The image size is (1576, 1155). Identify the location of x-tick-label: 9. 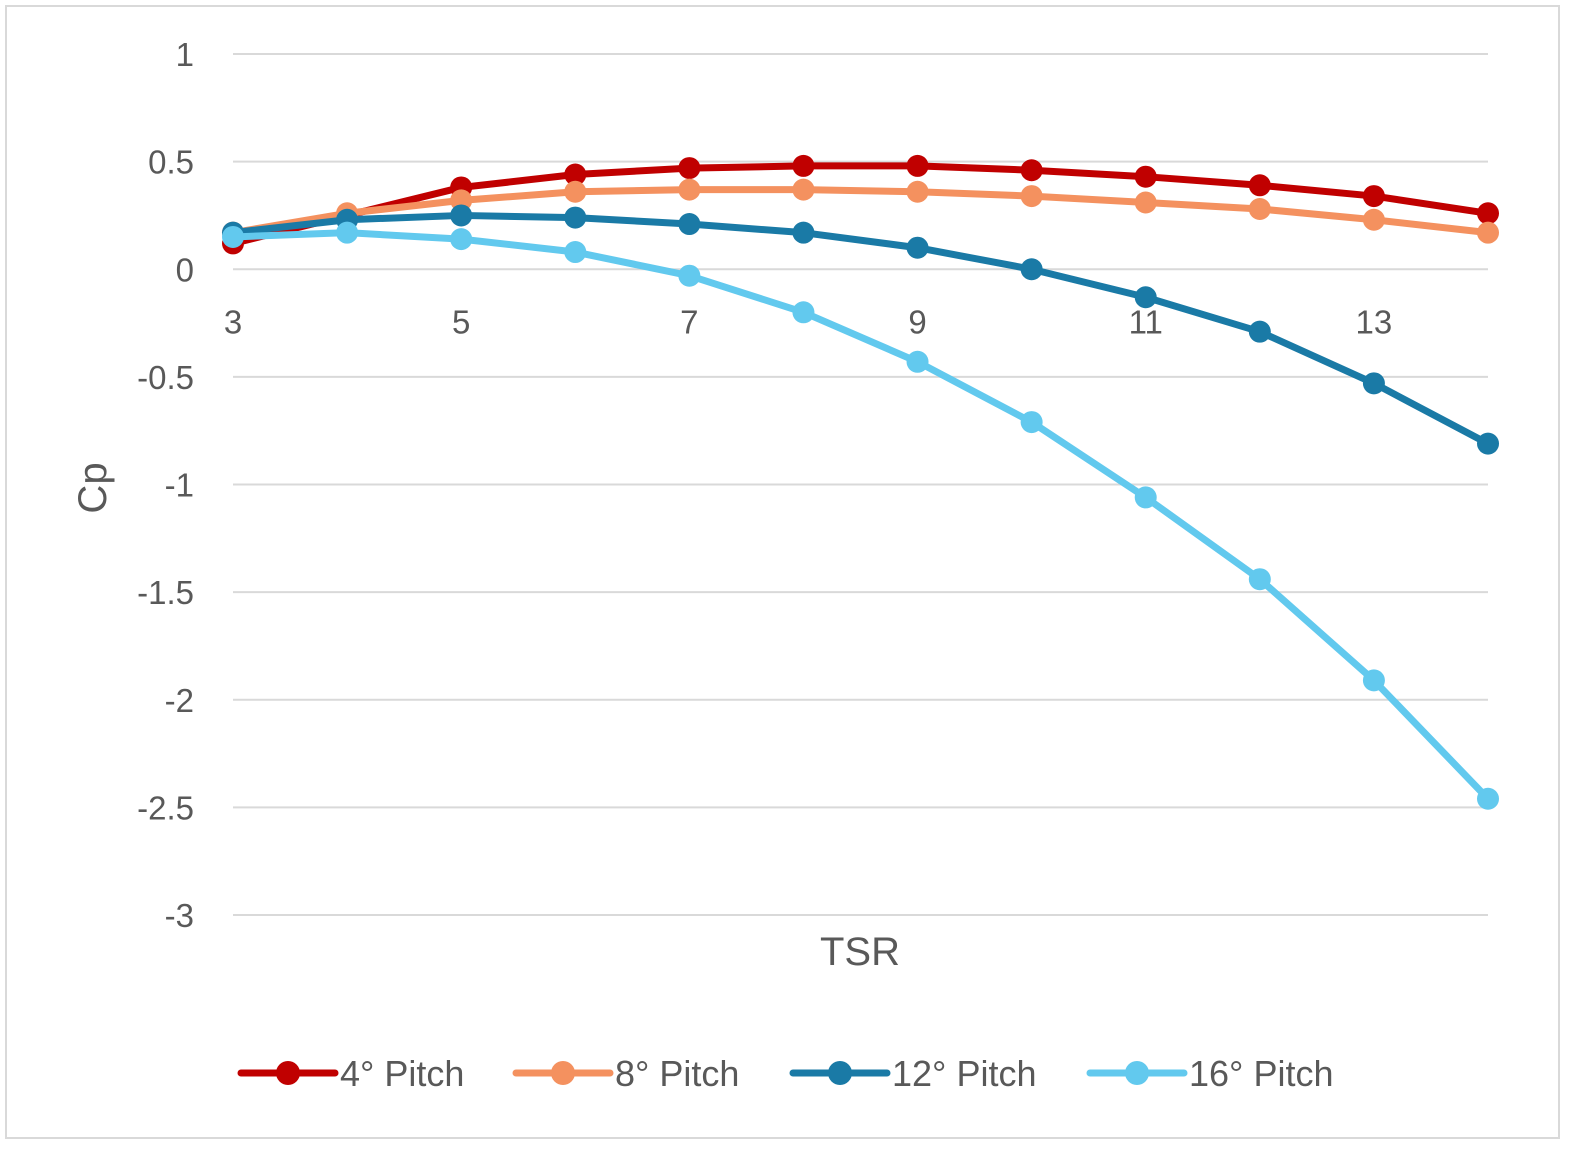
(917, 321).